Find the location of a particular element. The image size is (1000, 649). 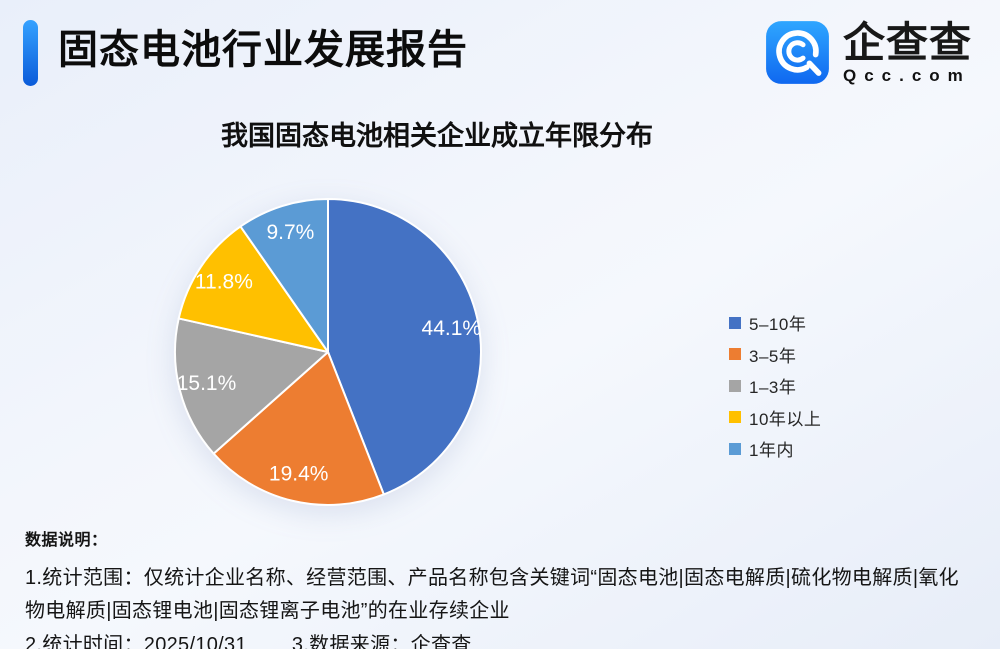

pie-chart-svg: 44.1% 19.4% 15.1% 11.8% 9.7% is located at coordinates (328, 352).